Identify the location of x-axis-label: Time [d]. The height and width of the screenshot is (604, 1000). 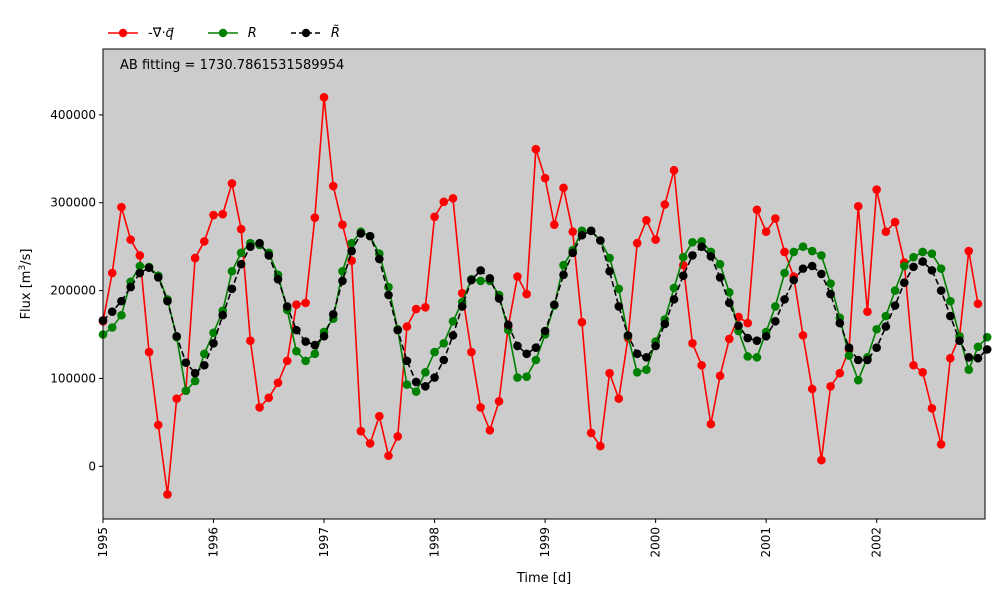
(543, 578).